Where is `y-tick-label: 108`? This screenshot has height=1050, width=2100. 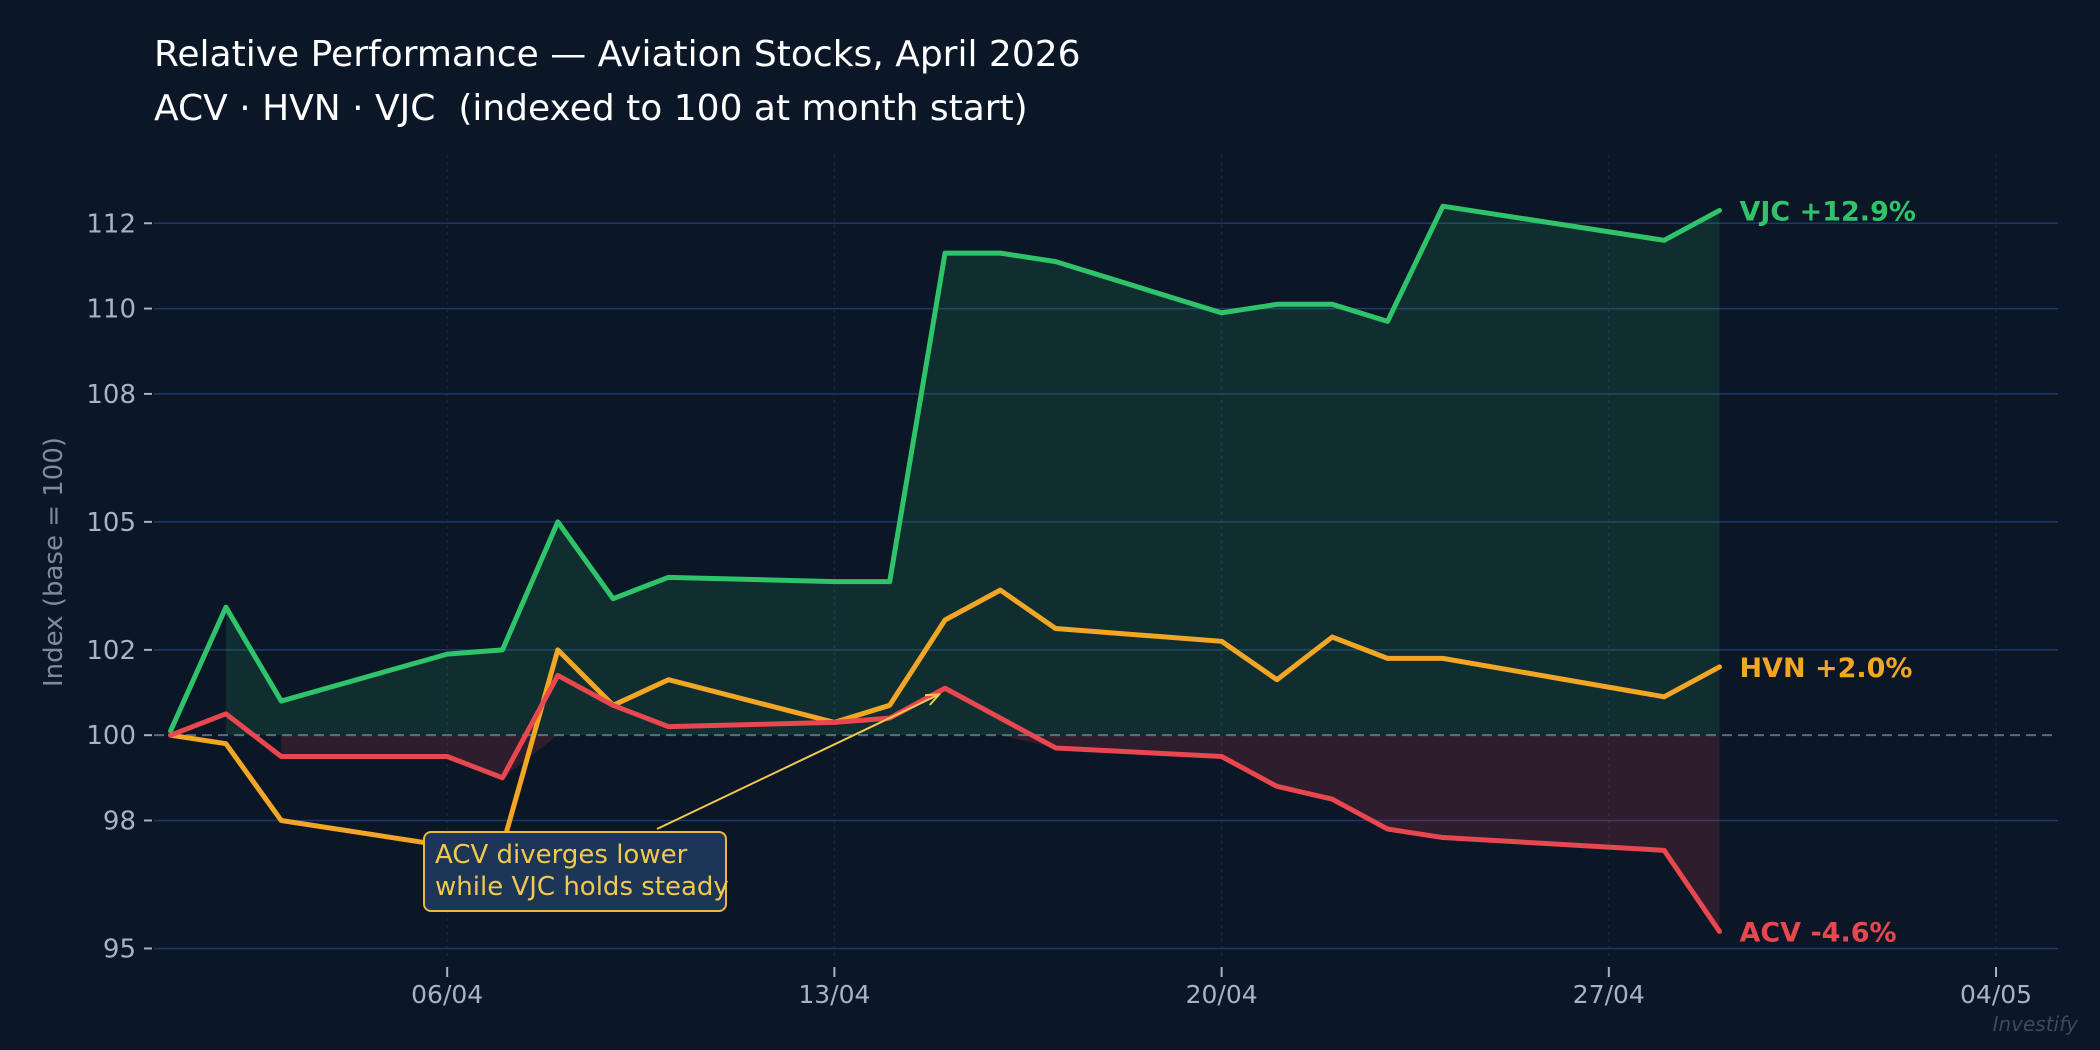
y-tick-label: 108 is located at coordinates (111, 395).